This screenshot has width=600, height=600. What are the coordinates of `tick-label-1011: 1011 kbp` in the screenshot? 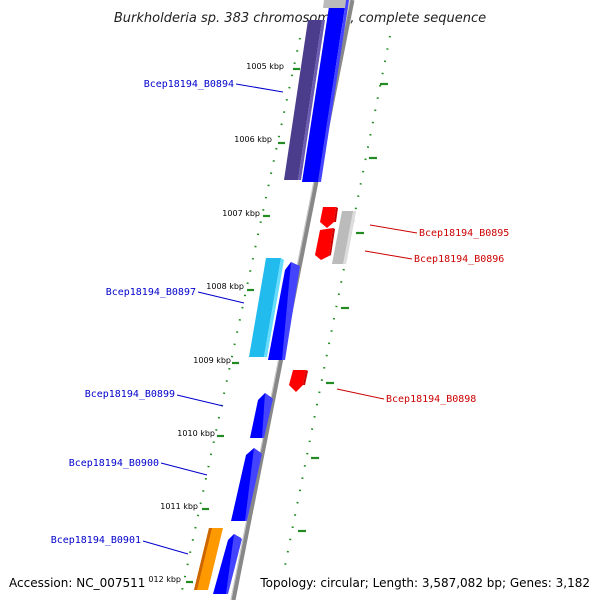 It's located at (179, 506).